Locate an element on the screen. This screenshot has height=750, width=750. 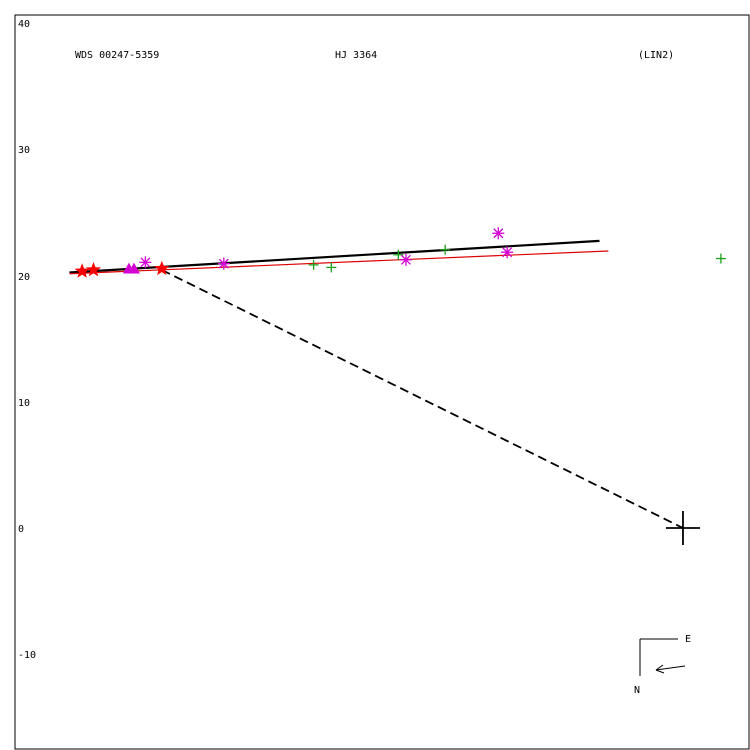
y-tick-label: -10 is located at coordinates (27, 655).